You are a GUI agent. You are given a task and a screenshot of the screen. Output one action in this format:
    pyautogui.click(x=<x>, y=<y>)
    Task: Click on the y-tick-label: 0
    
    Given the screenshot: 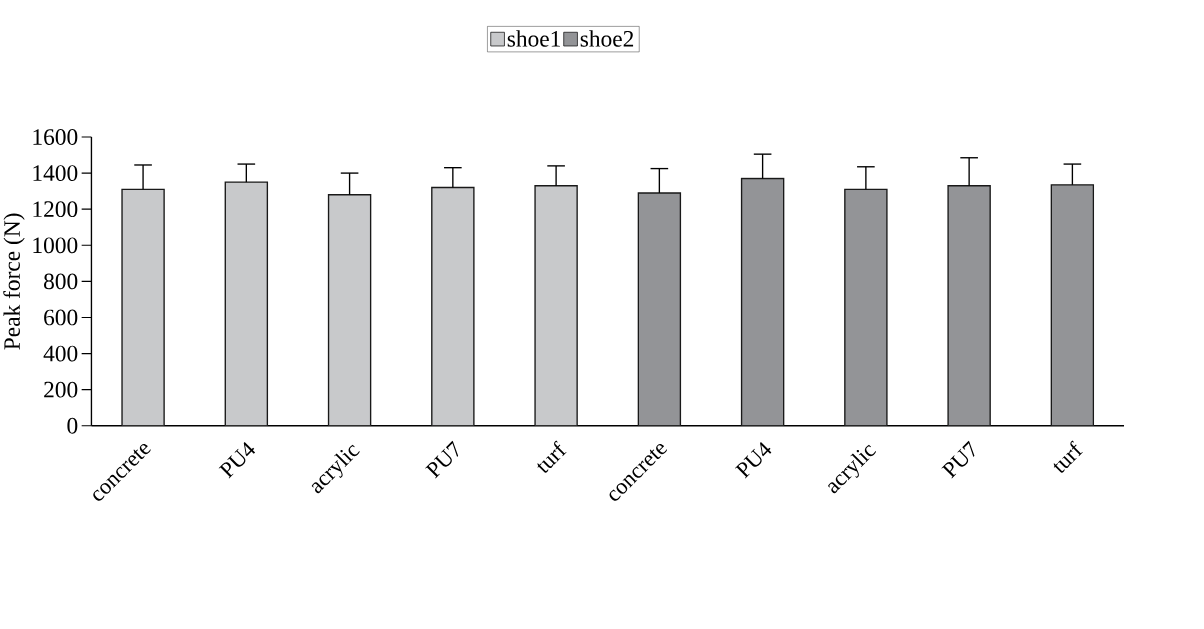 What is the action you would take?
    pyautogui.click(x=72, y=425)
    